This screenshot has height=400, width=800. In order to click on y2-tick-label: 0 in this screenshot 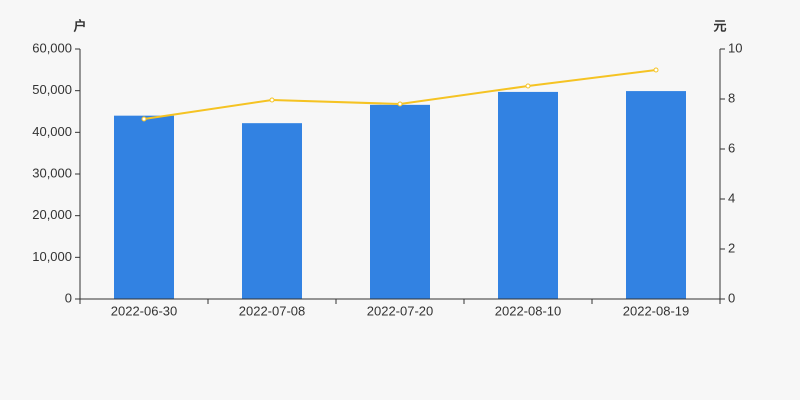, I will do `click(731, 297)`.